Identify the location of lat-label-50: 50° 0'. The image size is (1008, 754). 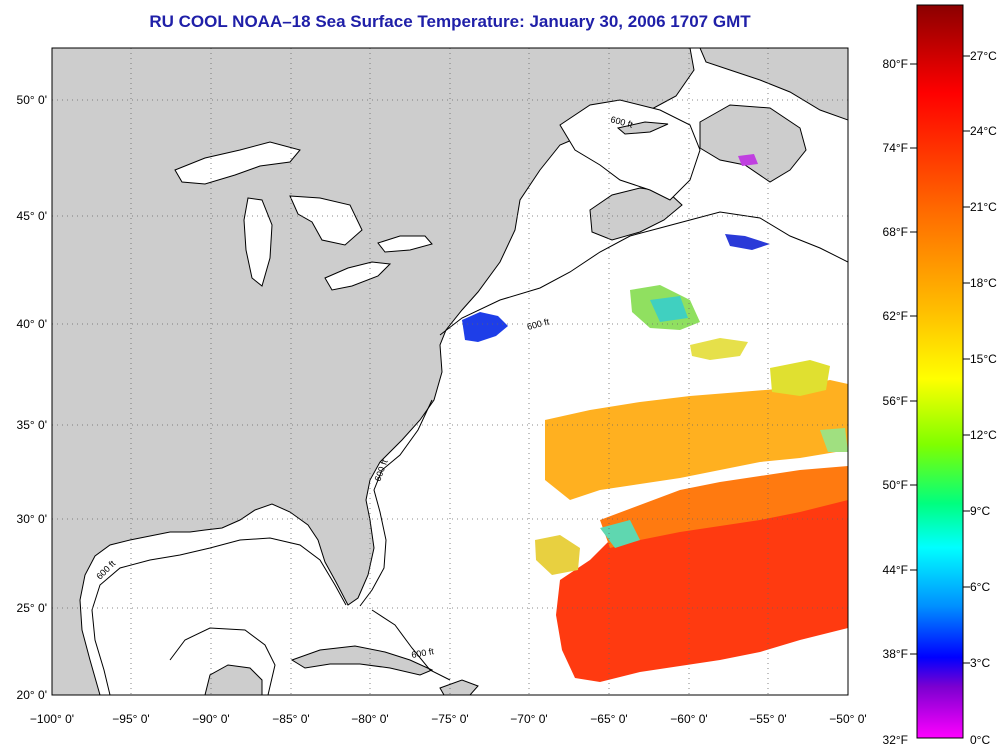
(32, 100).